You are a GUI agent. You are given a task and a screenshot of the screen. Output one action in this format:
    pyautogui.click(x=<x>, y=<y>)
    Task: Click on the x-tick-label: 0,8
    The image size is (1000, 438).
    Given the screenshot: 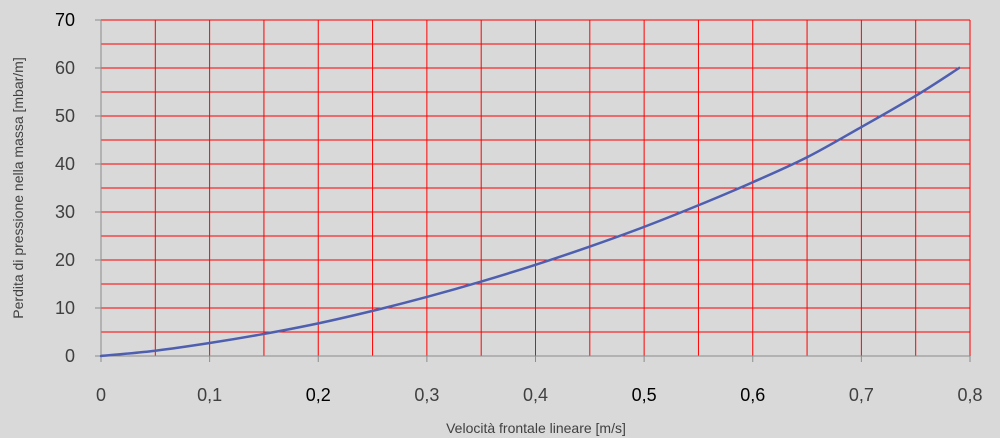 What is the action you would take?
    pyautogui.click(x=969, y=395)
    